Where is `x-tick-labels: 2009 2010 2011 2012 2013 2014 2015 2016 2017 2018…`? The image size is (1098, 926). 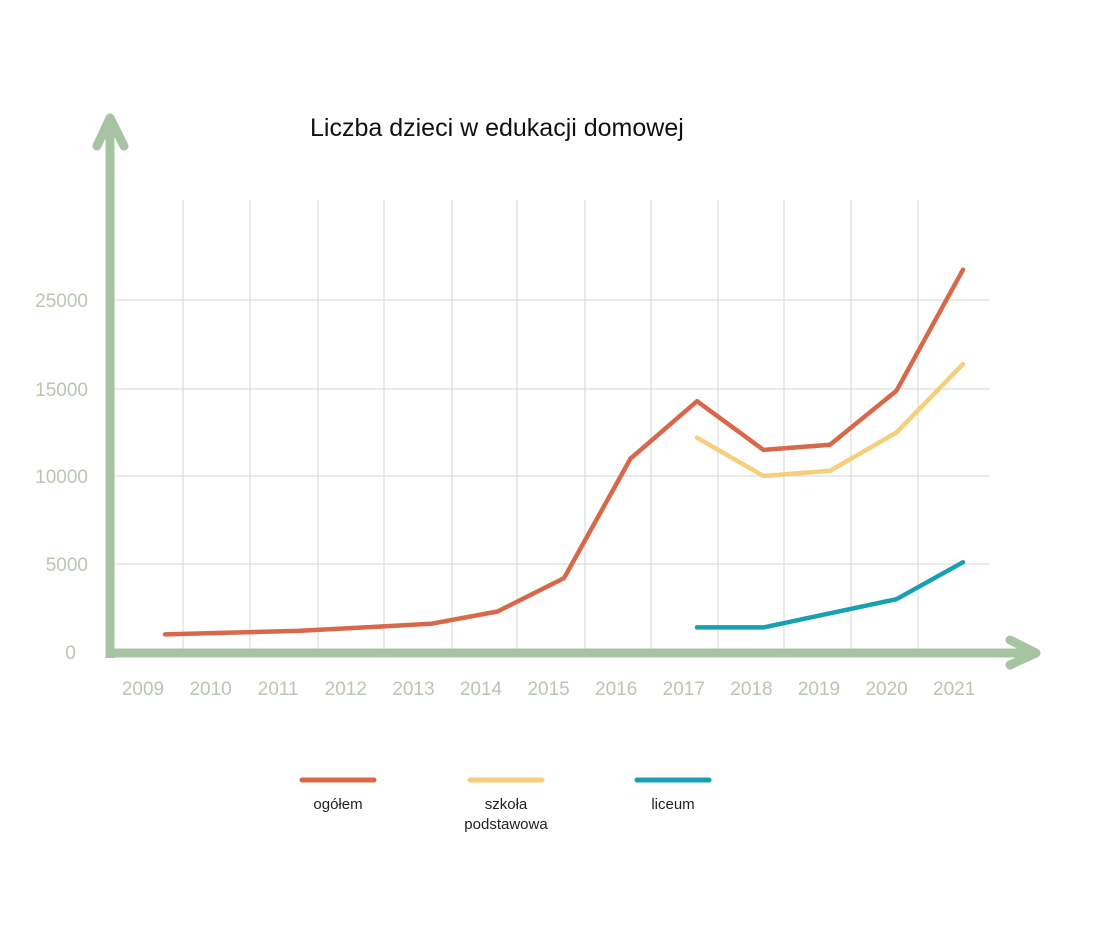 x-tick-labels: 2009 2010 2011 2012 2013 2014 2015 2016 2017 2018… is located at coordinates (548, 689).